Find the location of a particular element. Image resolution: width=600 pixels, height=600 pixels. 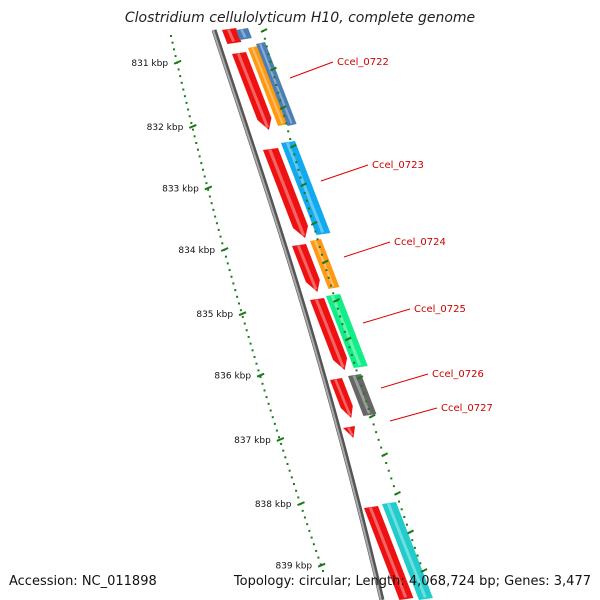

gene-bar-0722-orange is located at coordinates (268, 86).